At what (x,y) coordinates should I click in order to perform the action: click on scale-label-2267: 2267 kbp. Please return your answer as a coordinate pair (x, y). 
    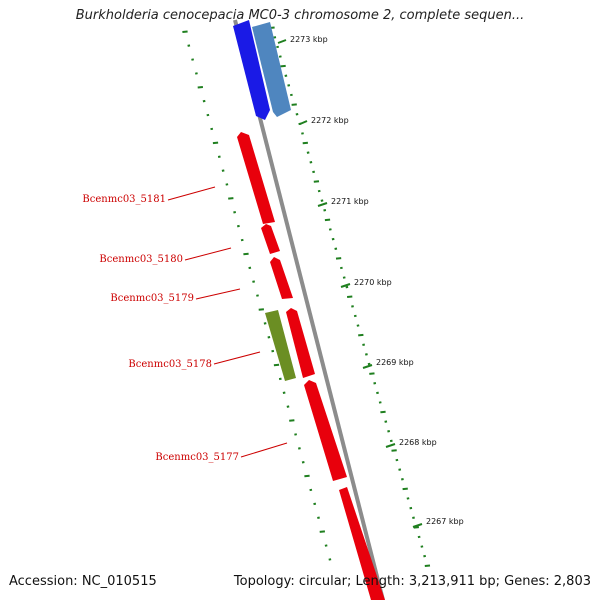
    Looking at the image, I should click on (445, 521).